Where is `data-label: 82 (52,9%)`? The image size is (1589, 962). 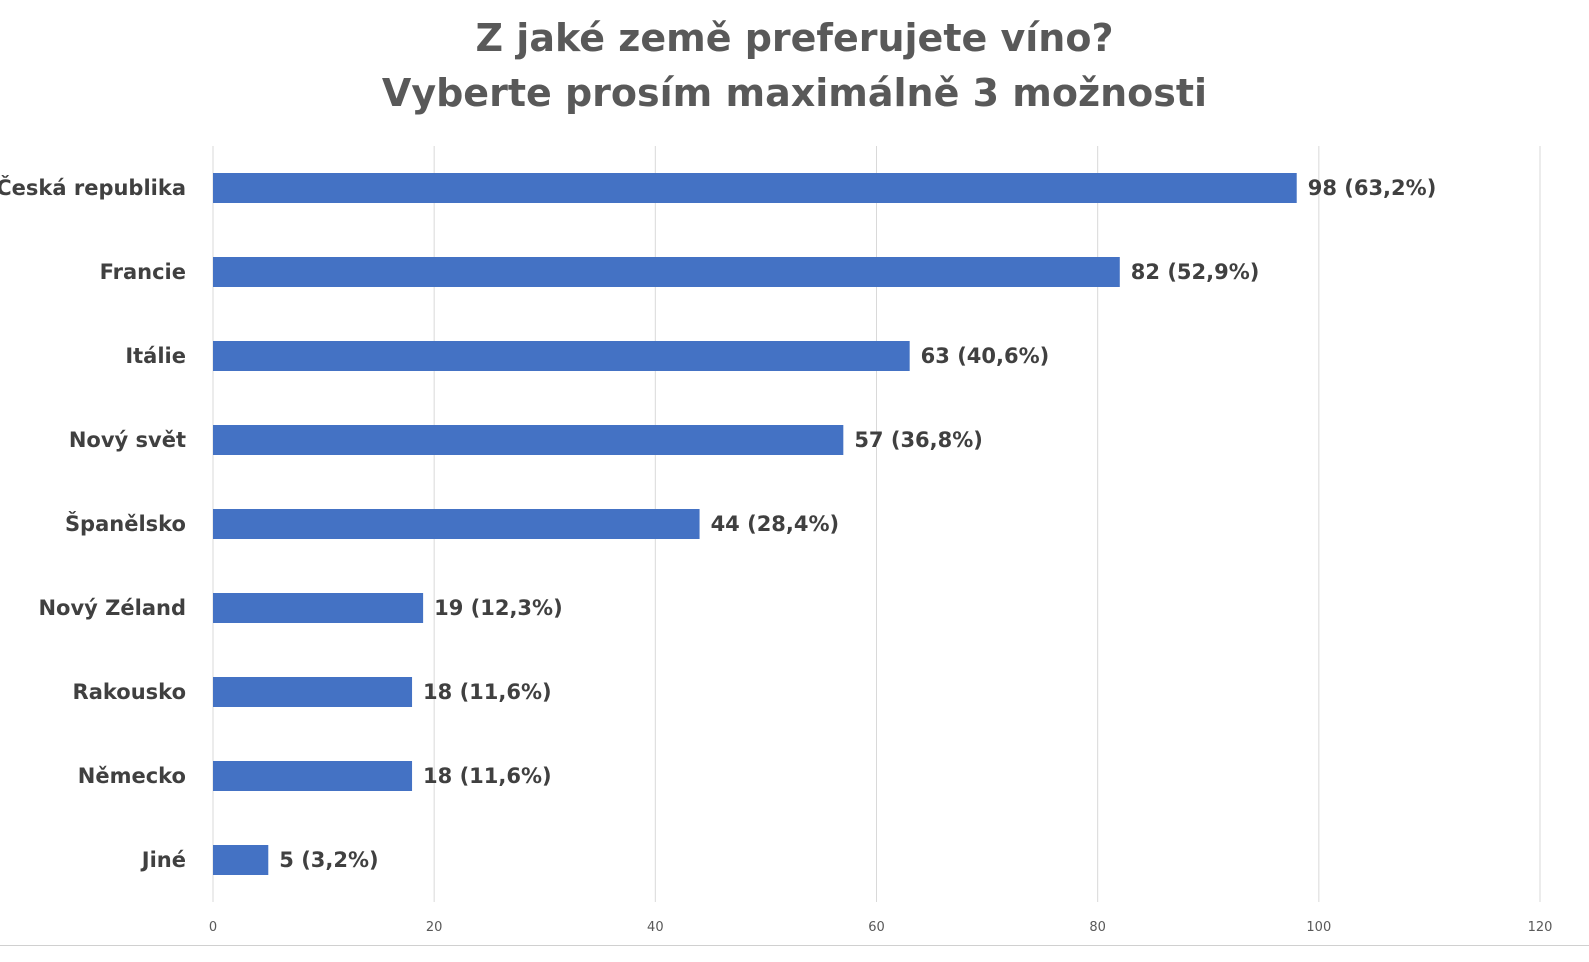
data-label: 82 (52,9%) is located at coordinates (1195, 272).